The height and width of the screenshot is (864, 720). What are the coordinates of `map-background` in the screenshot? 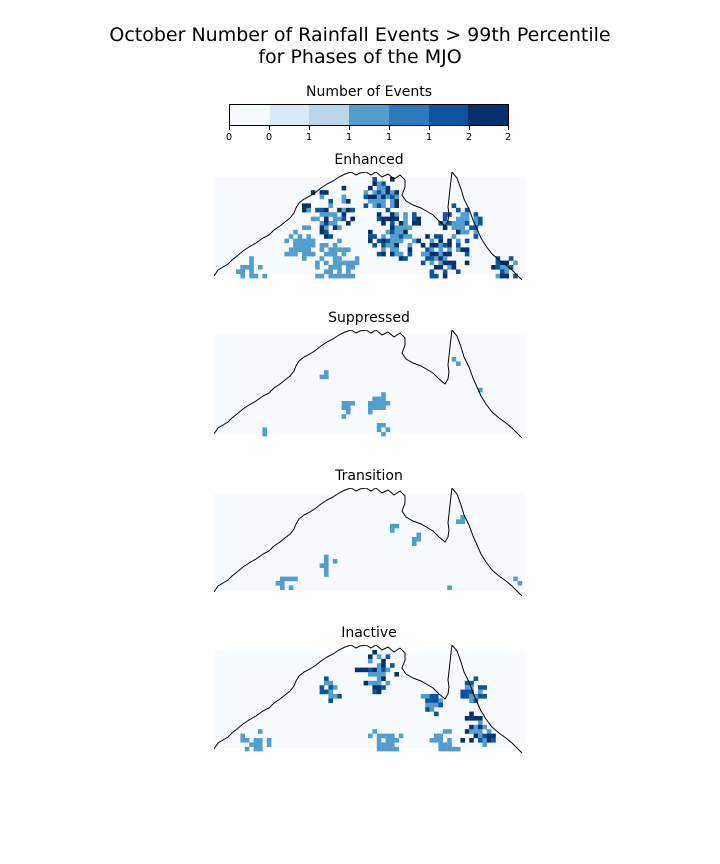 It's located at (369, 542).